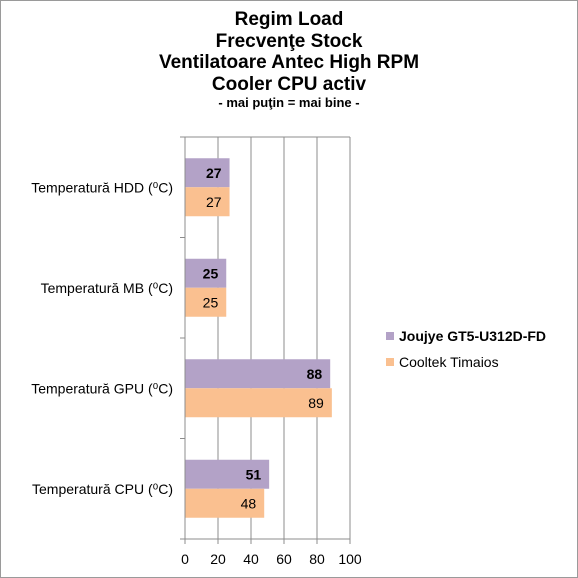 This screenshot has height=578, width=578. What do you see at coordinates (249, 503) in the screenshot?
I see `data-label: 48` at bounding box center [249, 503].